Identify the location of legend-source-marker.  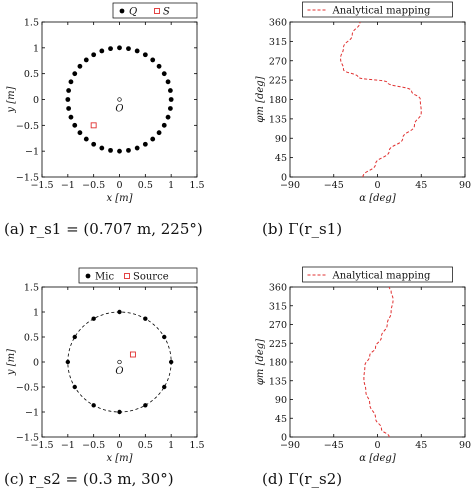
(157, 11).